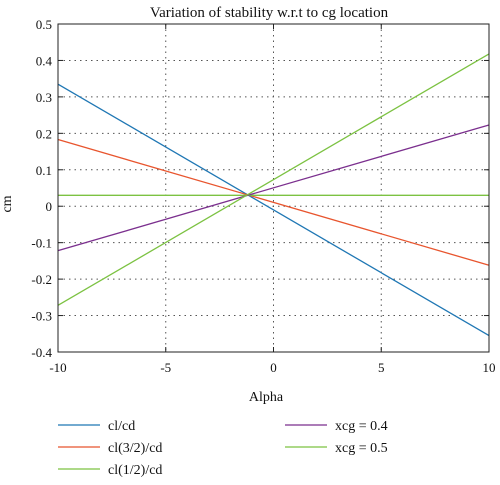  I want to click on legend-label: cl/cd, so click(121, 426).